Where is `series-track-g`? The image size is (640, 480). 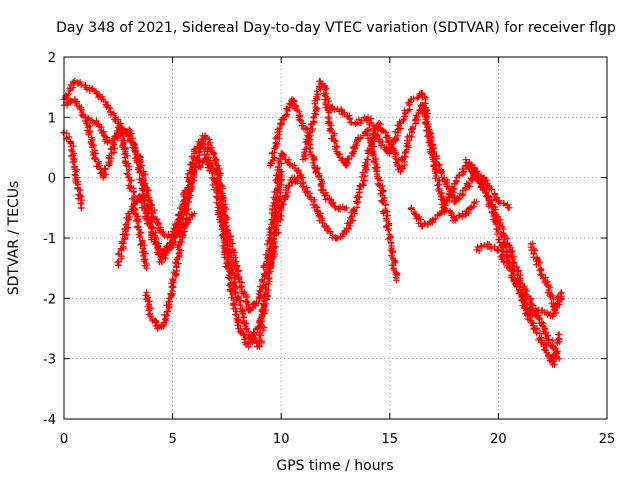
series-track-g is located at coordinates (319, 214).